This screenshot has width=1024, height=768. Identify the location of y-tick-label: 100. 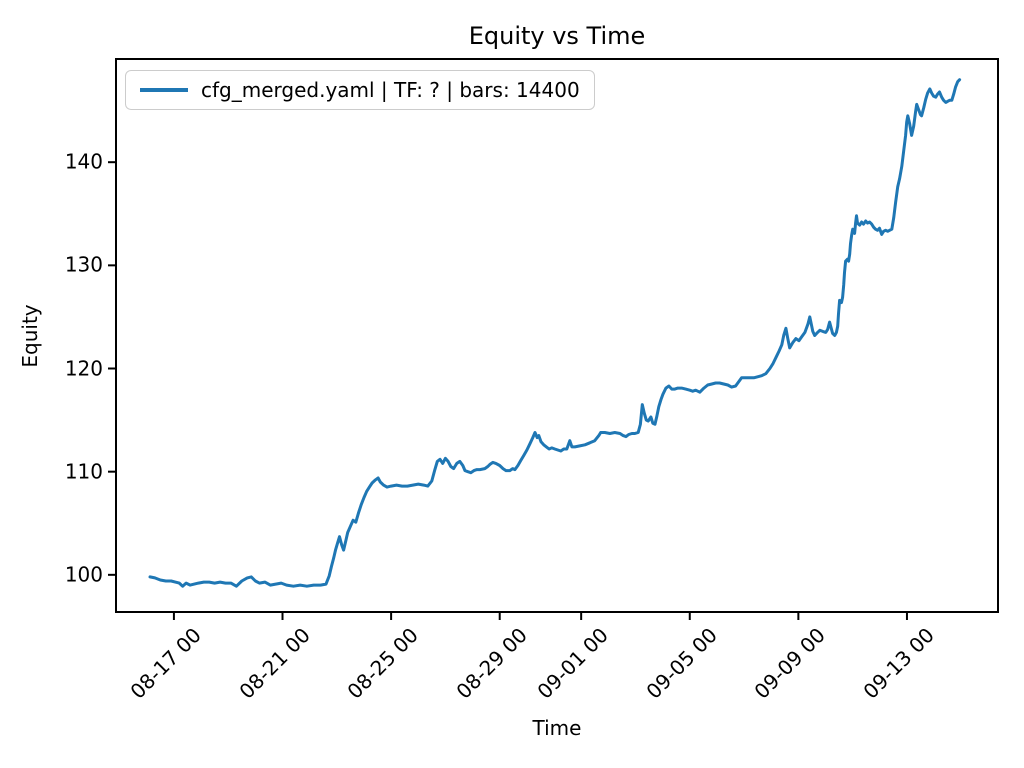
(83, 574).